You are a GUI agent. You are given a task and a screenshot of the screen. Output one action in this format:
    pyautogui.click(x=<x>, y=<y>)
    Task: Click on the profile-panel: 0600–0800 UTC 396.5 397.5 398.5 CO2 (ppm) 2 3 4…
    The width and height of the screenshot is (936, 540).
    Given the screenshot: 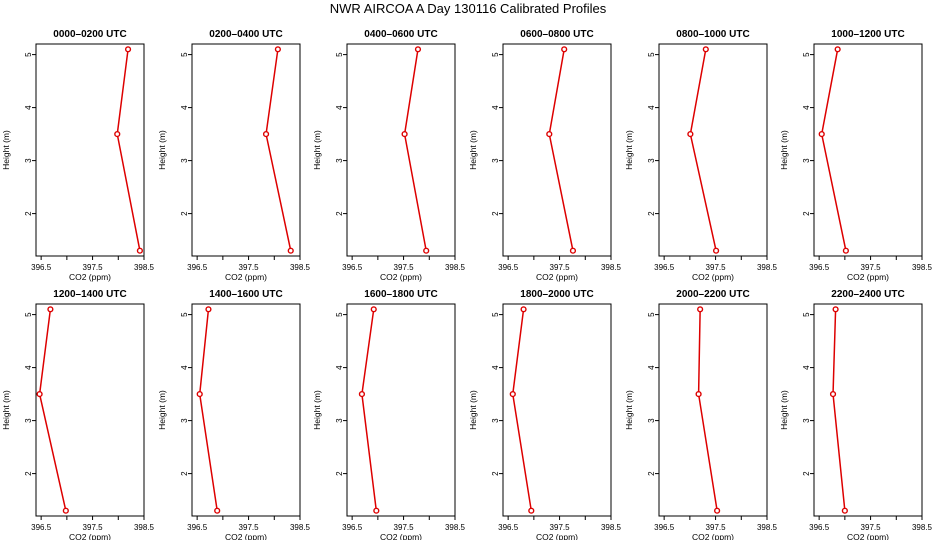 What is the action you would take?
    pyautogui.click(x=545, y=155)
    